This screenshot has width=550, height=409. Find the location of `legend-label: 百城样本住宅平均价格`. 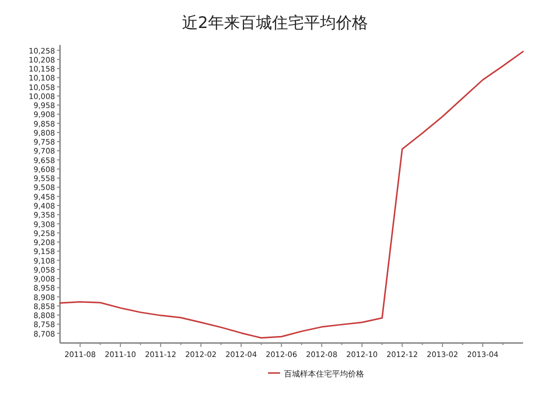

legend-label: 百城样本住宅平均价格 is located at coordinates (324, 374).